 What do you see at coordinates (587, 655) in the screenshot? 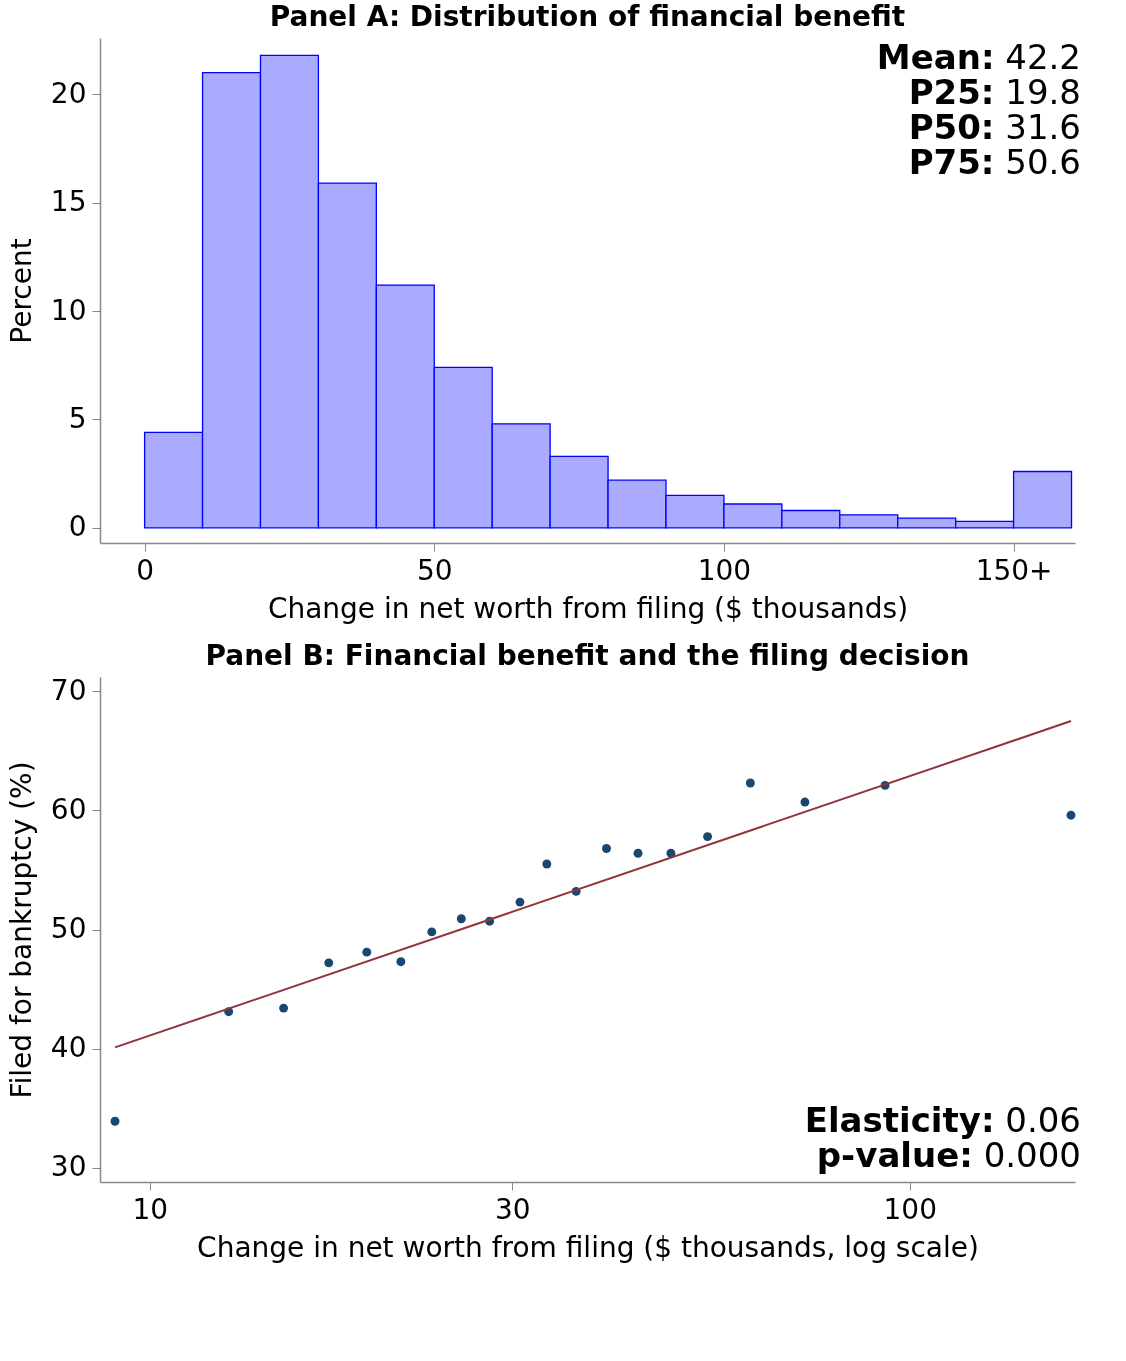
I see `chart-title: Panel B: Financial benefit and the filing decision` at bounding box center [587, 655].